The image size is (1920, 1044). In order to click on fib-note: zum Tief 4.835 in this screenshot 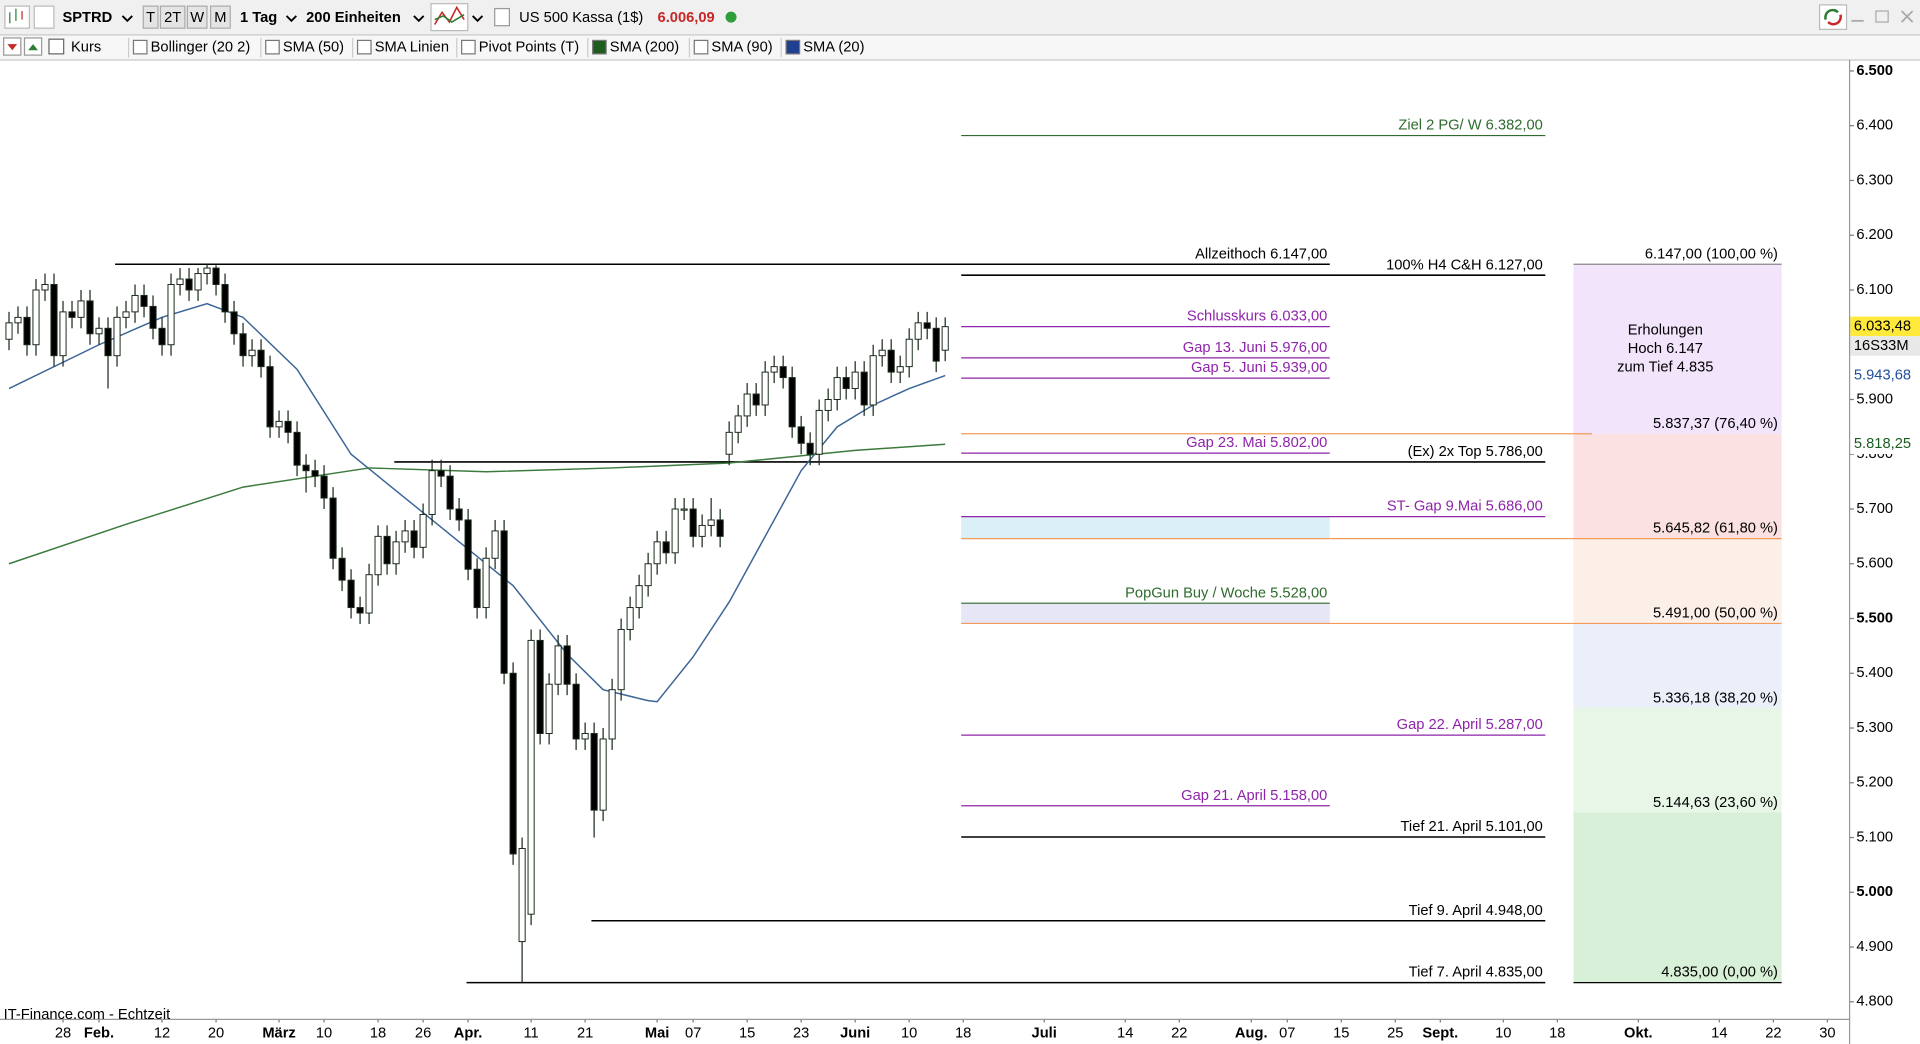, I will do `click(1665, 367)`.